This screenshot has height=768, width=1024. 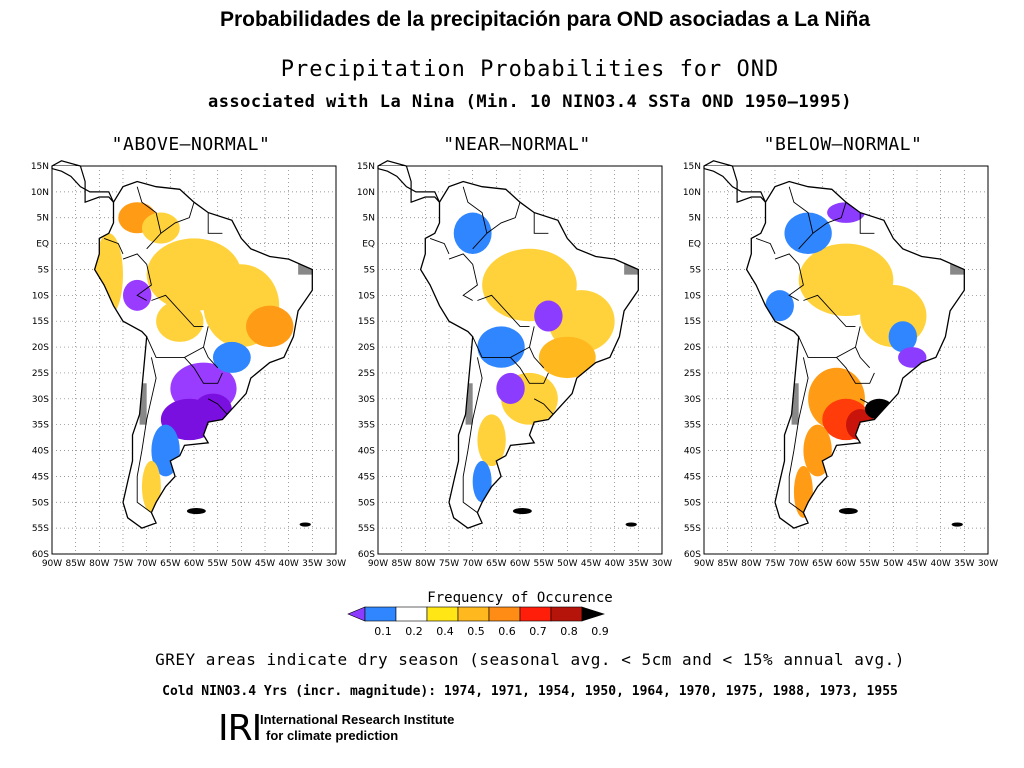 I want to click on colorbar: 0.1 0.2 0.4 0.5 0.6 0.7 0.8 0.9, so click(x=478, y=622).